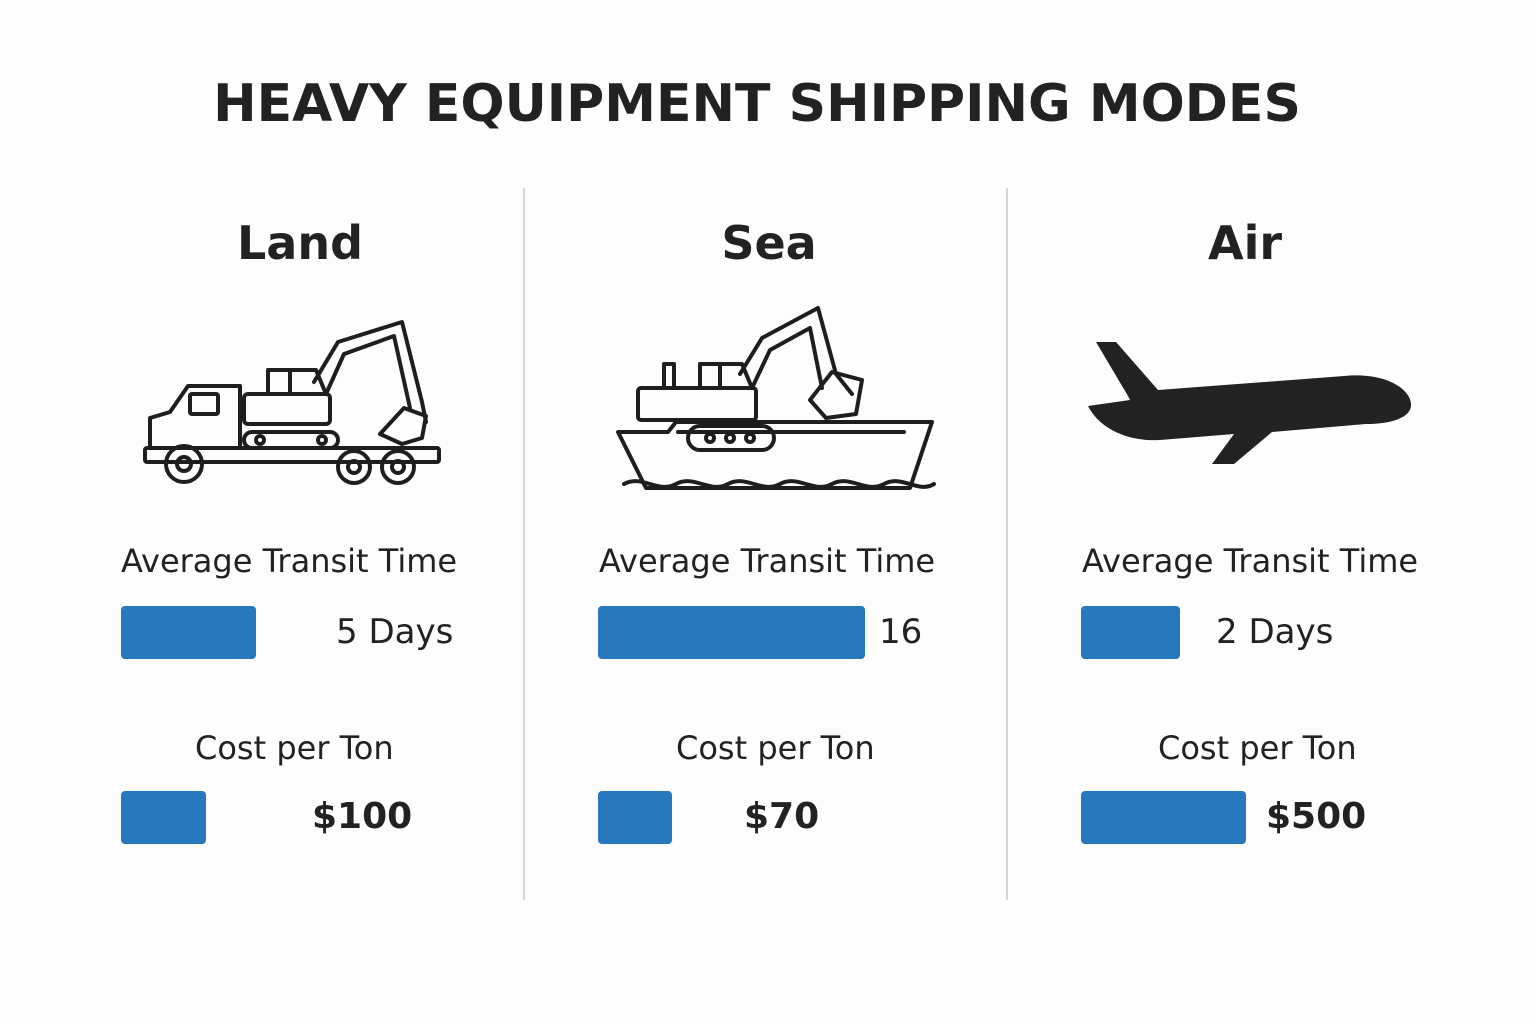 This screenshot has width=1536, height=1024. I want to click on transit-value-land: 5 Days, so click(395, 632).